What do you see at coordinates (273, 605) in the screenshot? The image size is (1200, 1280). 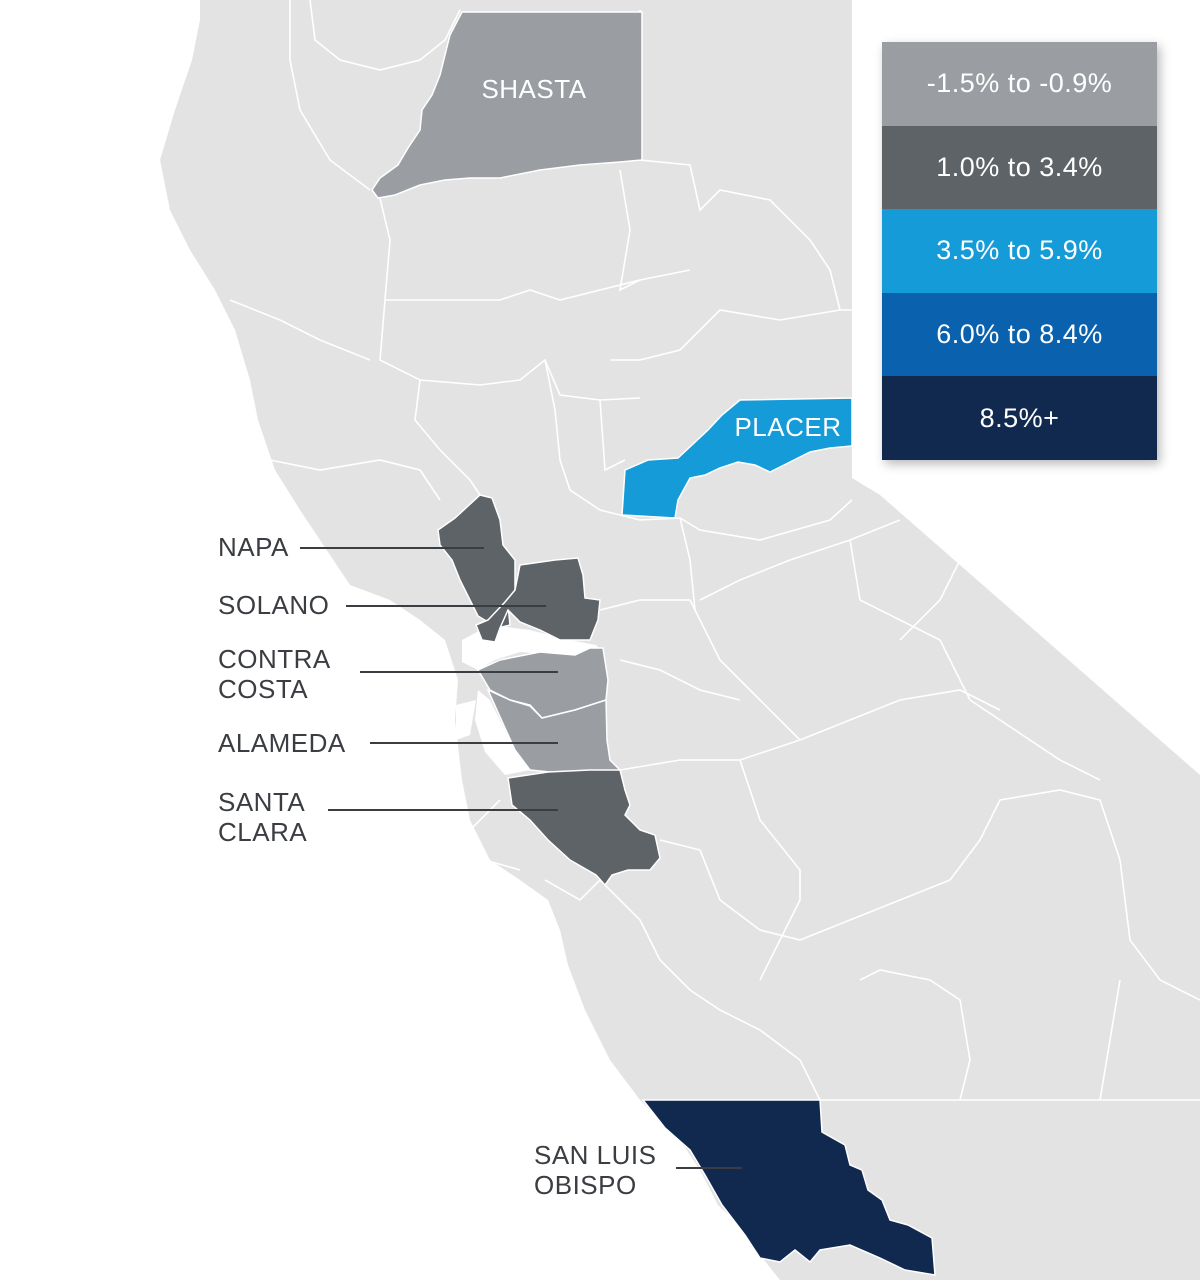 I see `label-solano: SOLANO` at bounding box center [273, 605].